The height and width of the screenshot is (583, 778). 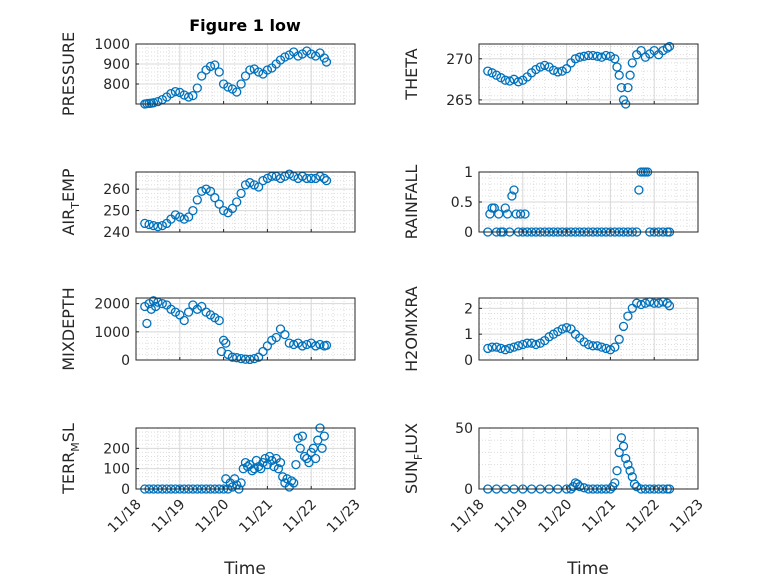 I want to click on subplot-air-temp: 240 250 260 AIRTEMP, so click(x=207, y=204).